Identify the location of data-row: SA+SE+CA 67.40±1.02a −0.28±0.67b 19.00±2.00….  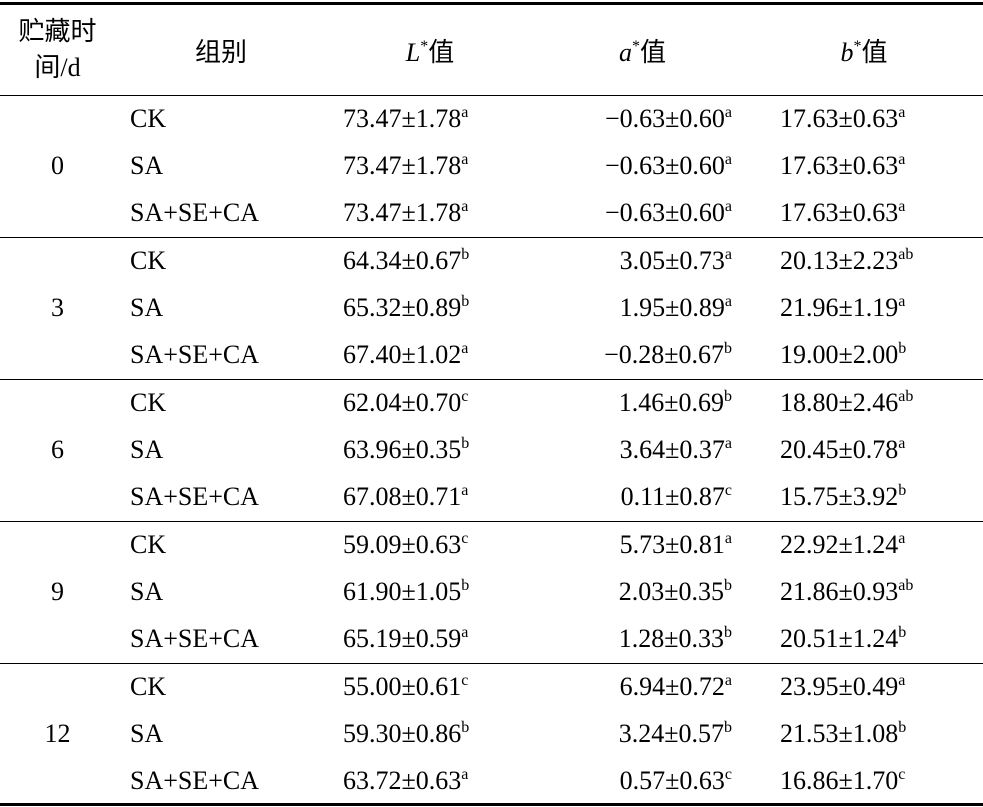
(491, 356).